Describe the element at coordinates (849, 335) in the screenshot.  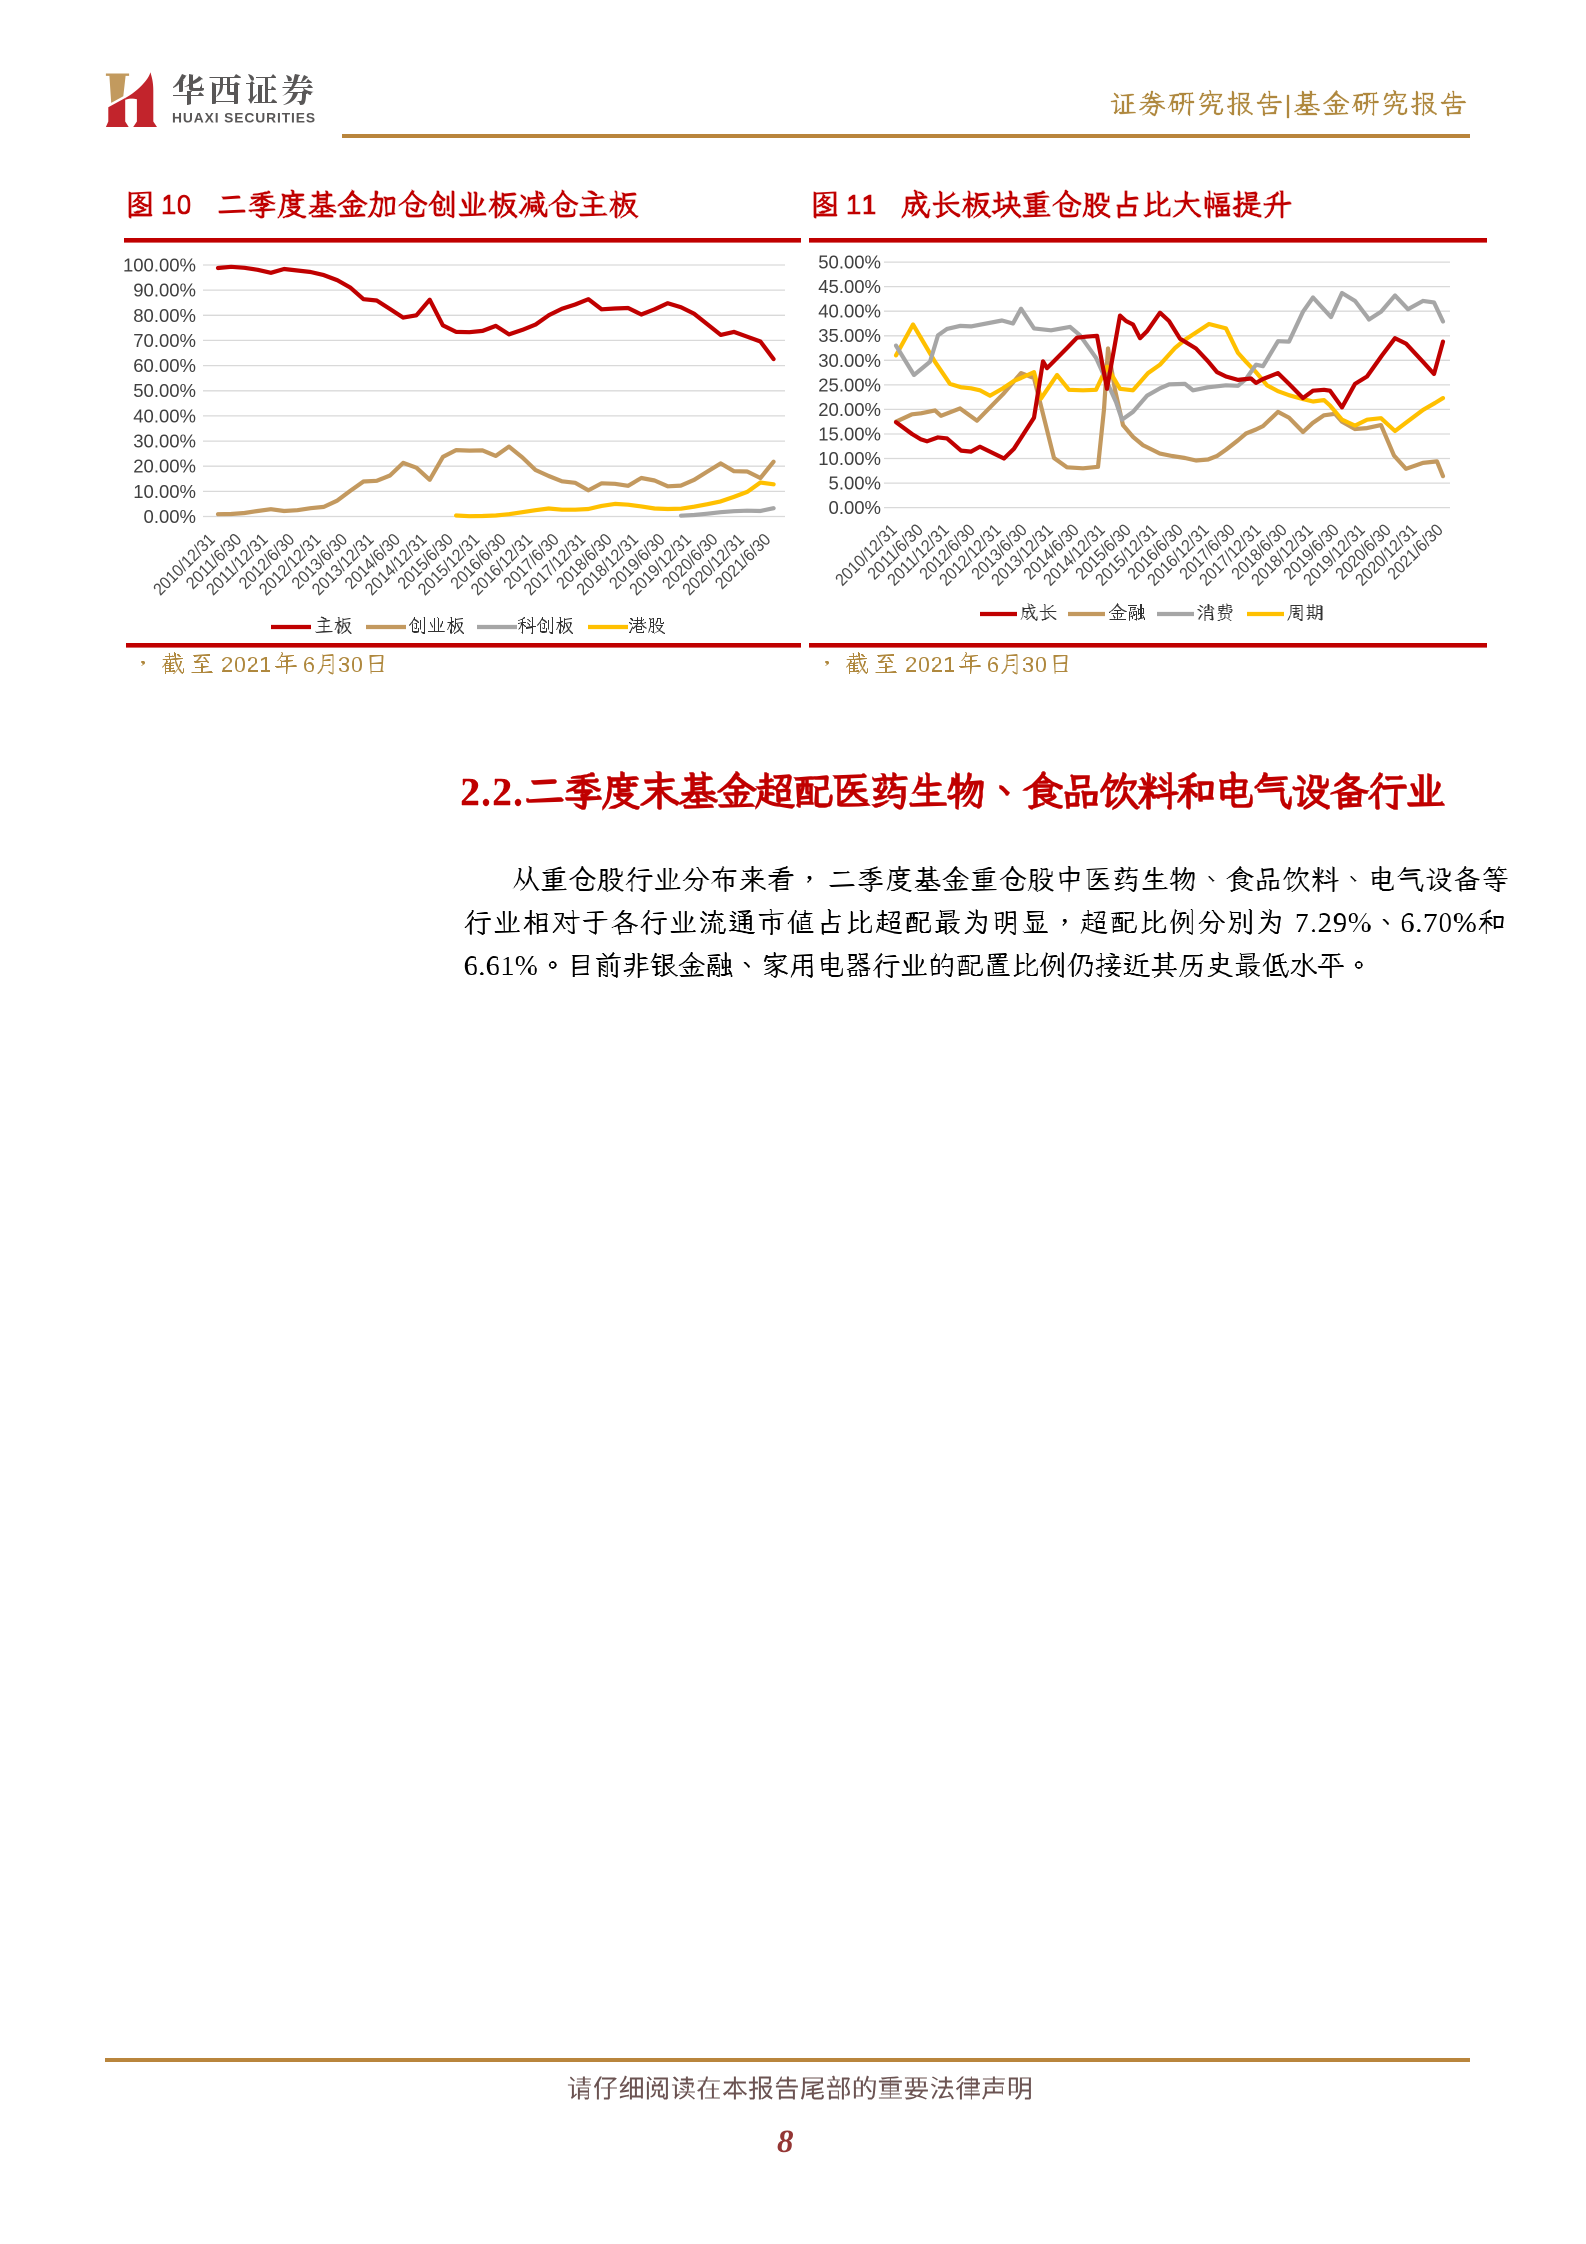
I see `svg-text: 35.00%` at that location.